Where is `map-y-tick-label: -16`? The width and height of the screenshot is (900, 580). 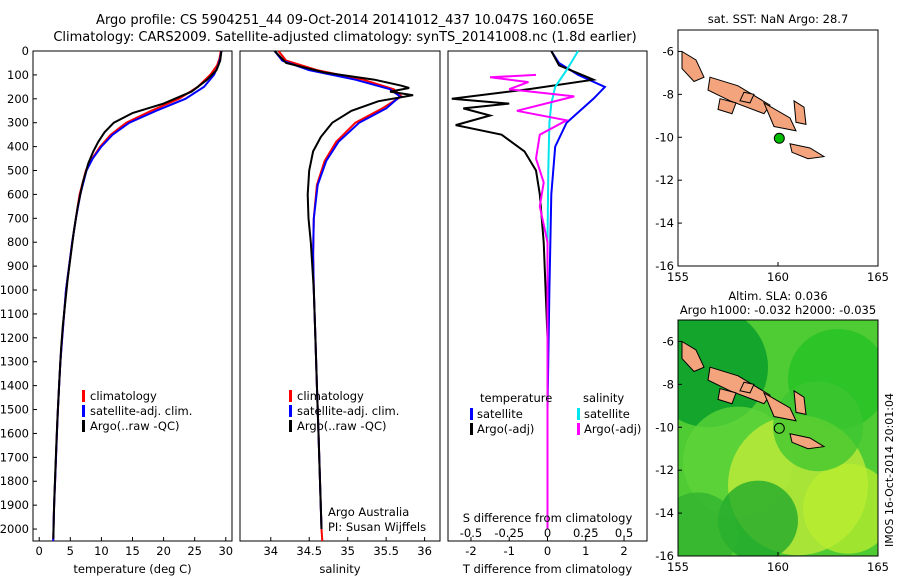 map-y-tick-label: -16 is located at coordinates (664, 556).